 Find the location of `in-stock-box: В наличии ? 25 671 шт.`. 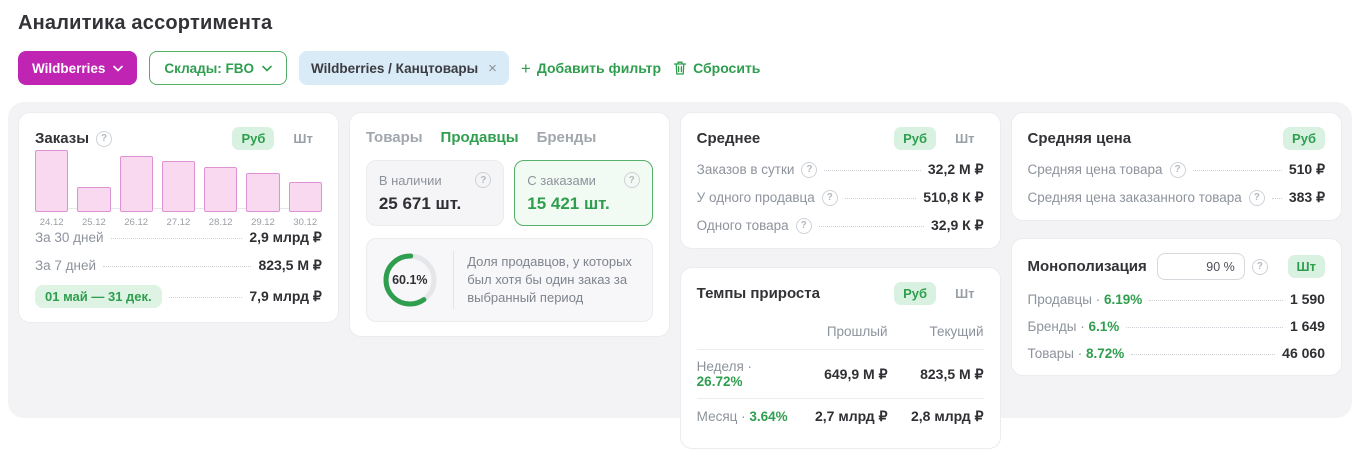

in-stock-box: В наличии ? 25 671 шт. is located at coordinates (435, 193).